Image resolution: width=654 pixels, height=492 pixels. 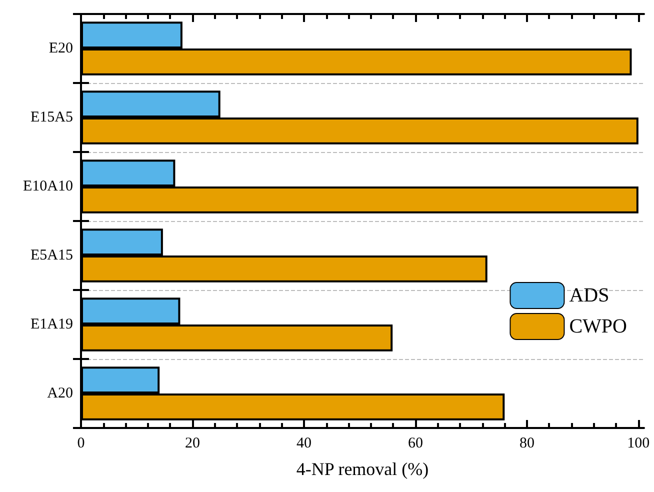 I want to click on y-tick-label: E15A5, so click(x=51, y=118).